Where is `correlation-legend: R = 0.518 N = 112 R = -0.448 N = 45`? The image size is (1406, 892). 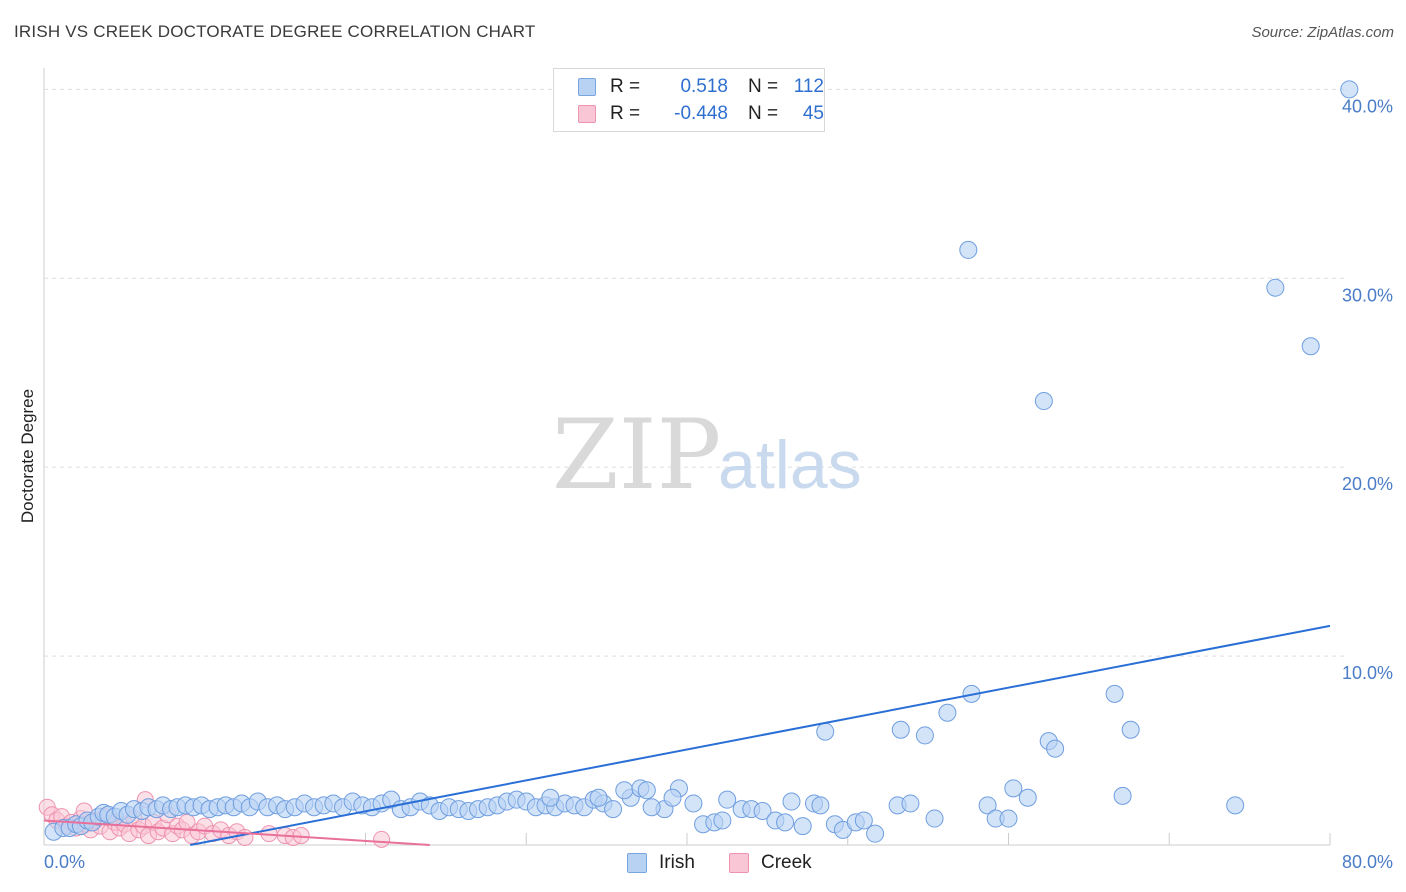
correlation-legend: R = 0.518 N = 112 R = -0.448 N = 45 is located at coordinates (689, 100).